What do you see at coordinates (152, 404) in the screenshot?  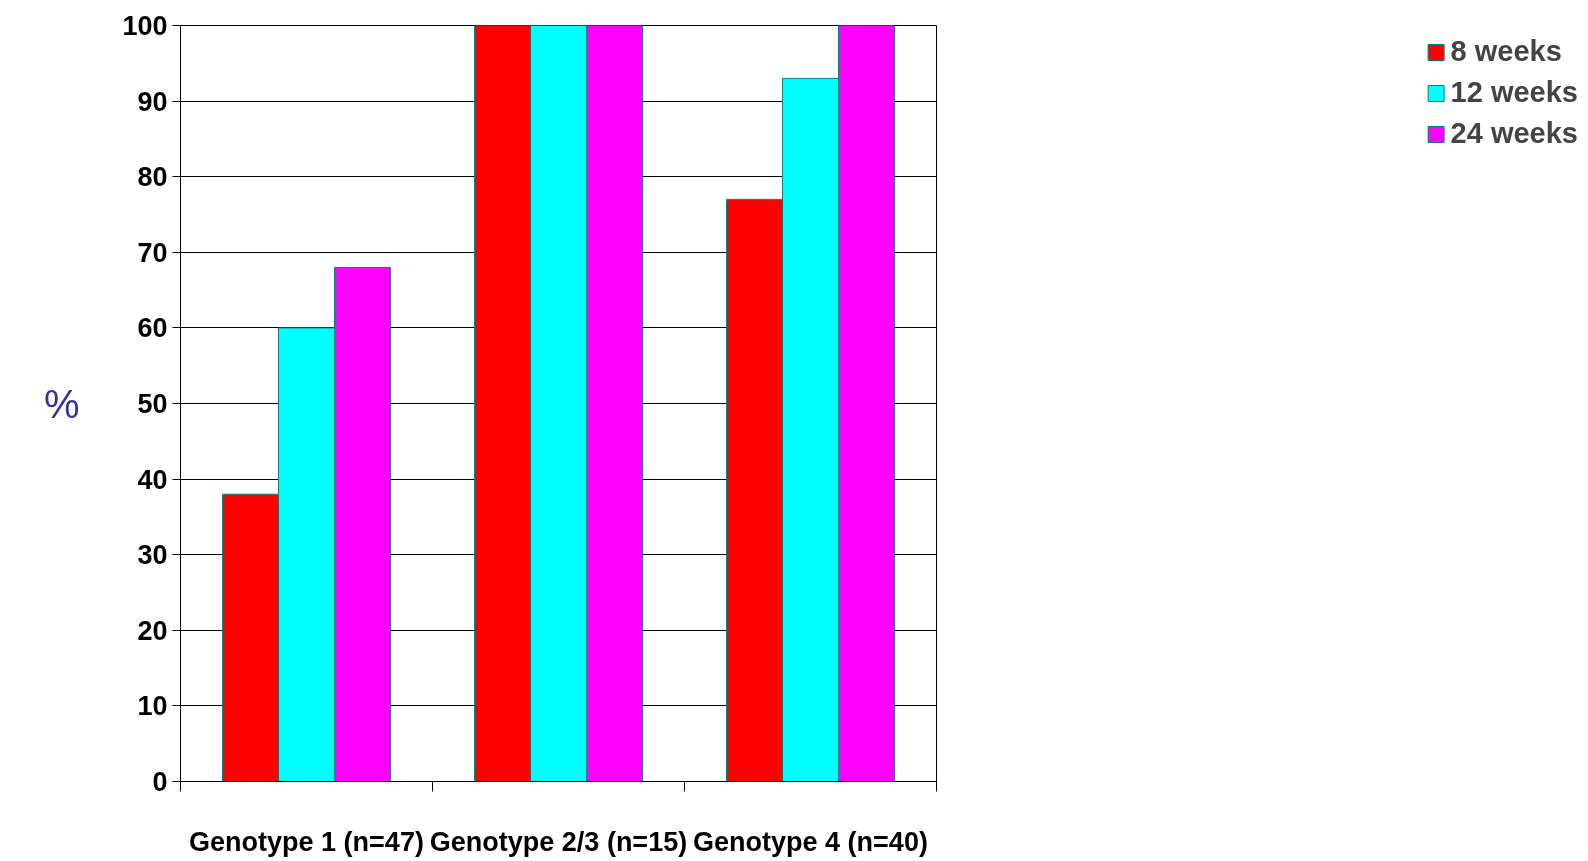 I see `y-tick-label: 50` at bounding box center [152, 404].